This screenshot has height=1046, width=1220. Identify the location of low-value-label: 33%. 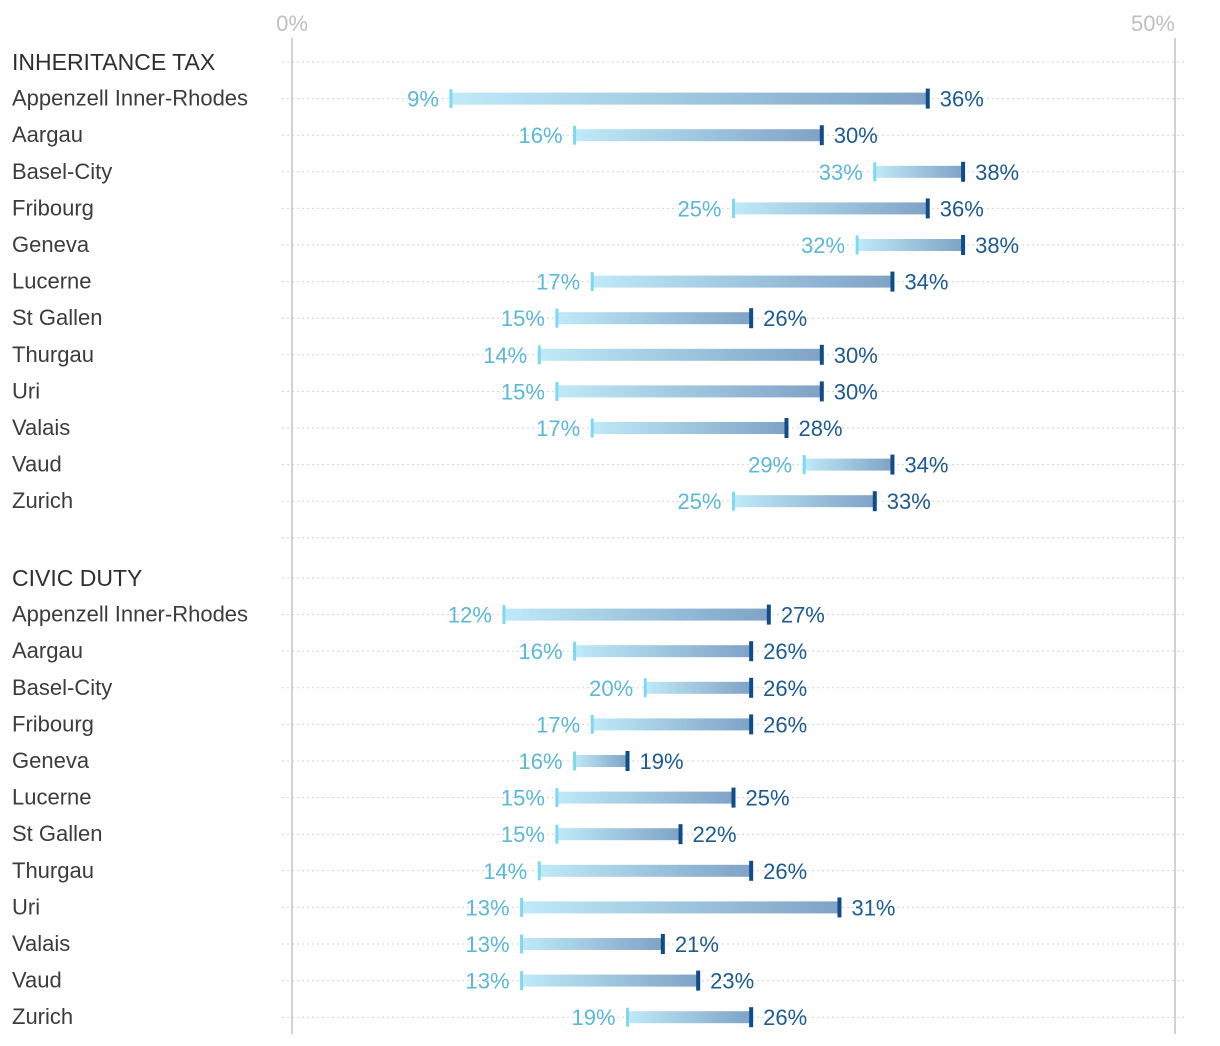
(841, 172).